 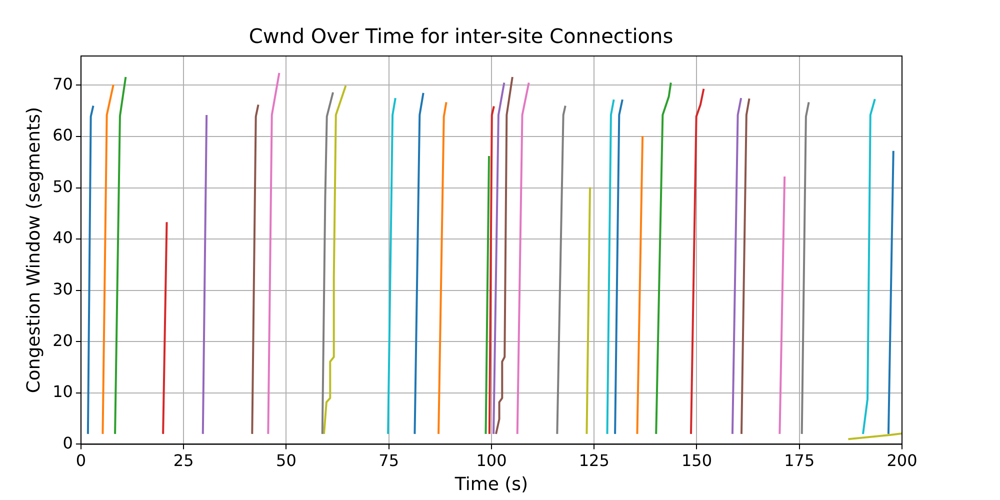 What do you see at coordinates (799, 460) in the screenshot?
I see `x-tick-label: 175` at bounding box center [799, 460].